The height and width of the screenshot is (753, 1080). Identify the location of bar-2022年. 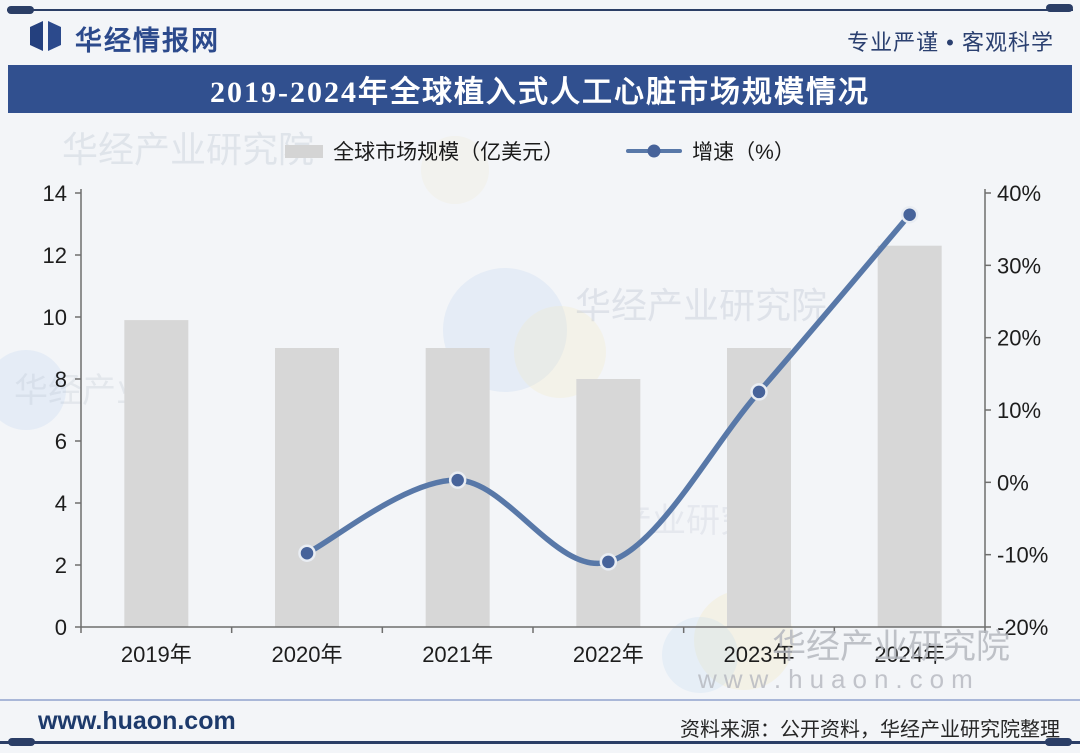
(608, 503).